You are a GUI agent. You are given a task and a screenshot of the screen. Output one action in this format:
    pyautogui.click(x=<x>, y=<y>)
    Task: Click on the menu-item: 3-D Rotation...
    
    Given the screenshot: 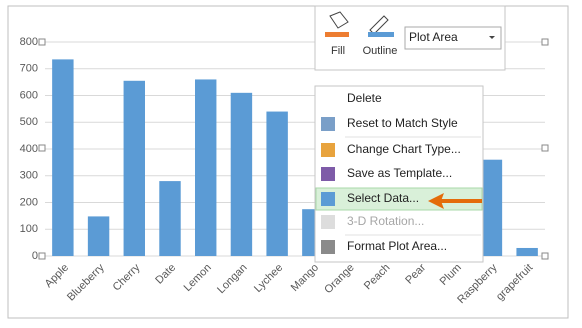 What is the action you would take?
    pyautogui.click(x=385, y=221)
    